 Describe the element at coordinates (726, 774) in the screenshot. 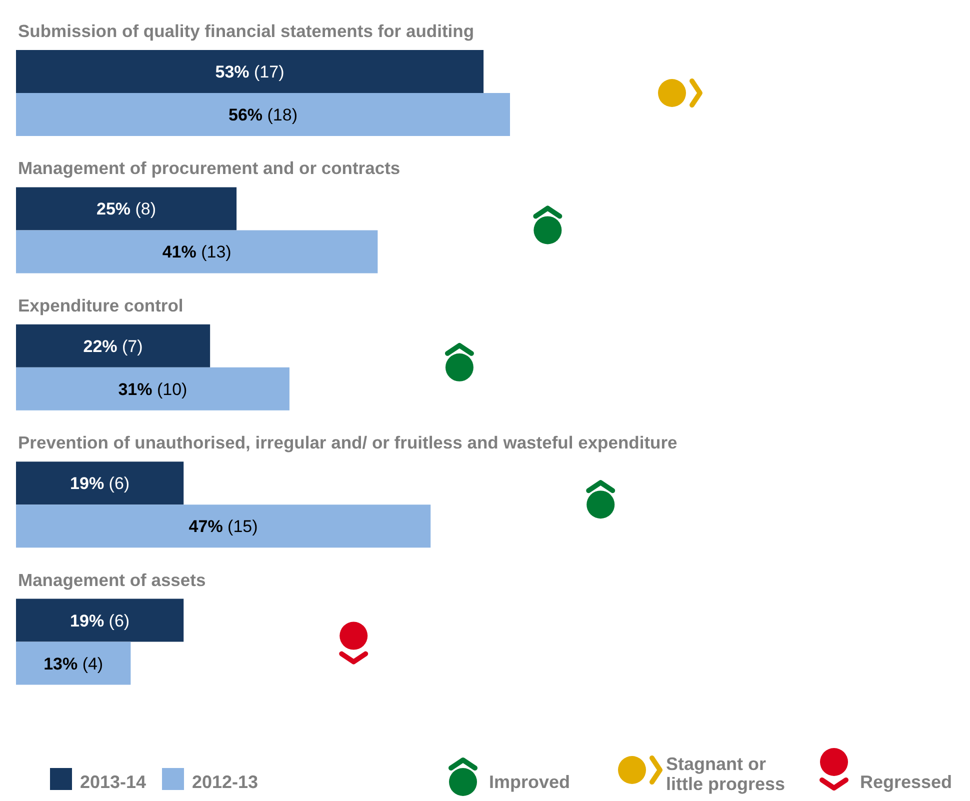

I see `text: Stagnant or little progress` at that location.